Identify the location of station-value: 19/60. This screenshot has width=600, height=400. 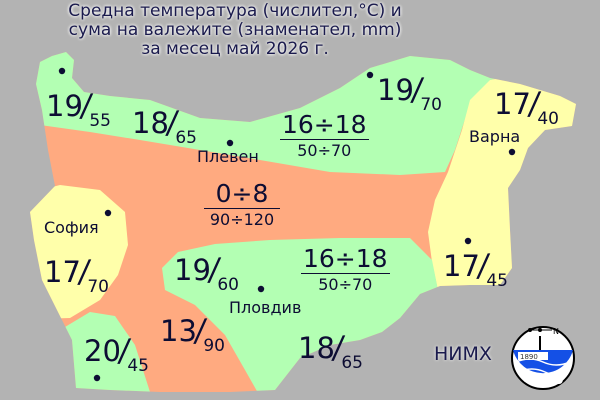
(206, 273).